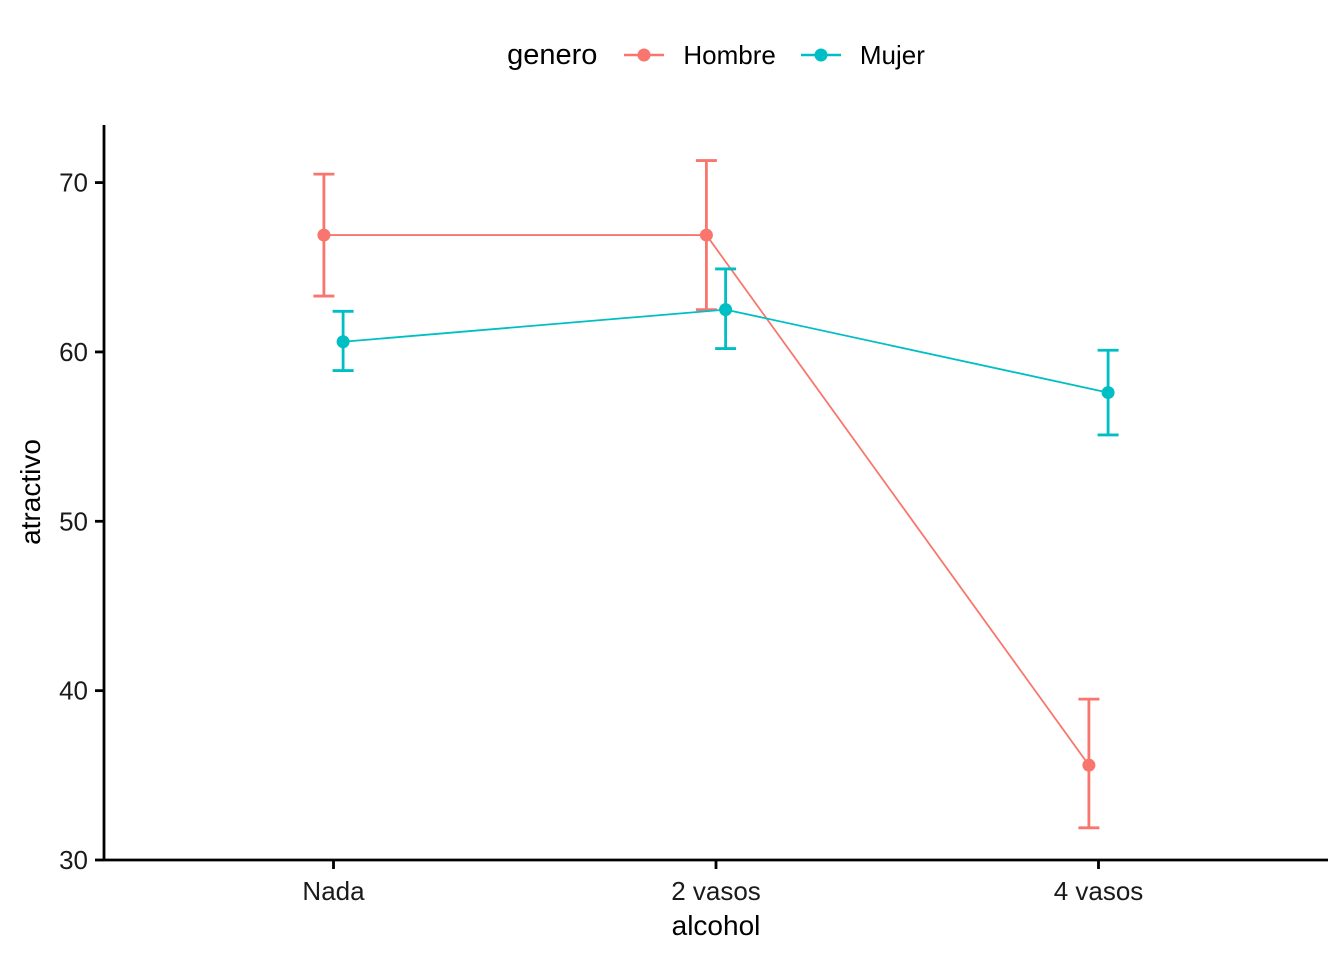 This screenshot has height=960, width=1344. I want to click on legend-label-mujer: Mujer, so click(892, 54).